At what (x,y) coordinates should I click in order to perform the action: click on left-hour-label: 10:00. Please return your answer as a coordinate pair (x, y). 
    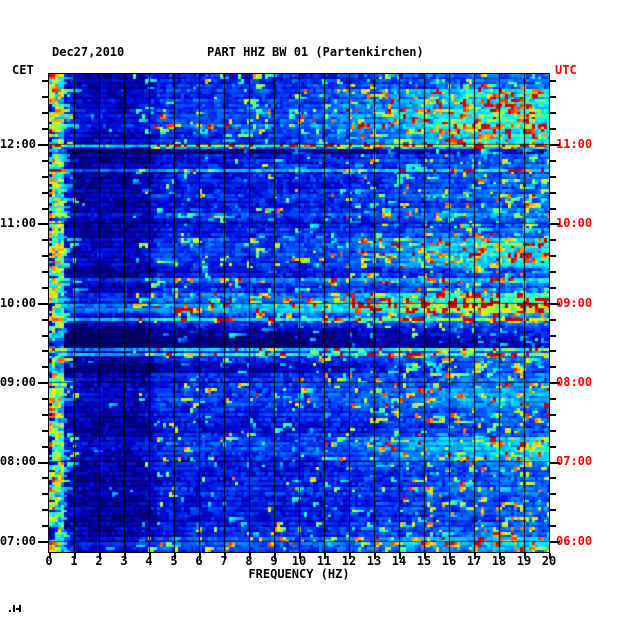
    Looking at the image, I should click on (18, 303).